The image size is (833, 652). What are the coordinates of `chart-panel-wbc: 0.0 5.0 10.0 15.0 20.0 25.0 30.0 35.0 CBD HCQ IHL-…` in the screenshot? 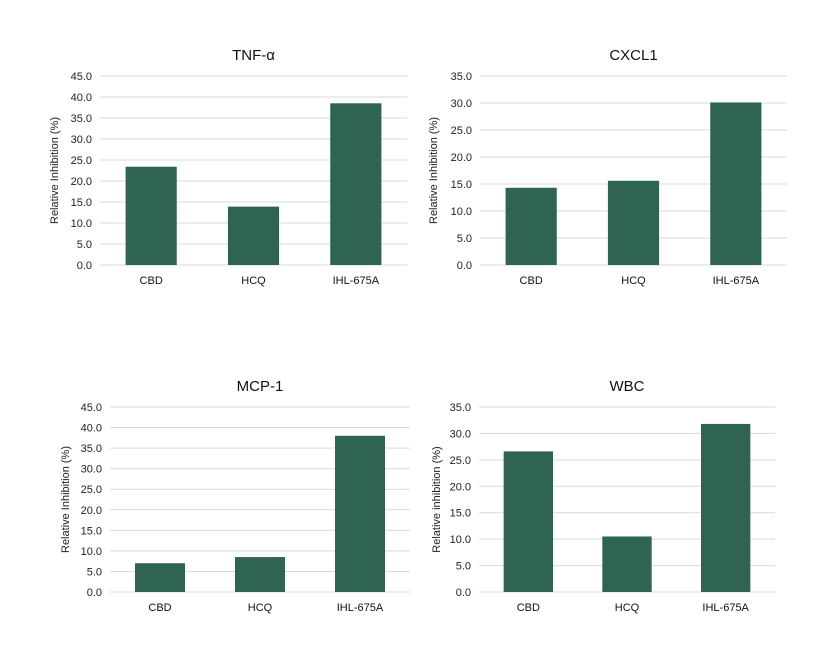 It's located at (603, 496).